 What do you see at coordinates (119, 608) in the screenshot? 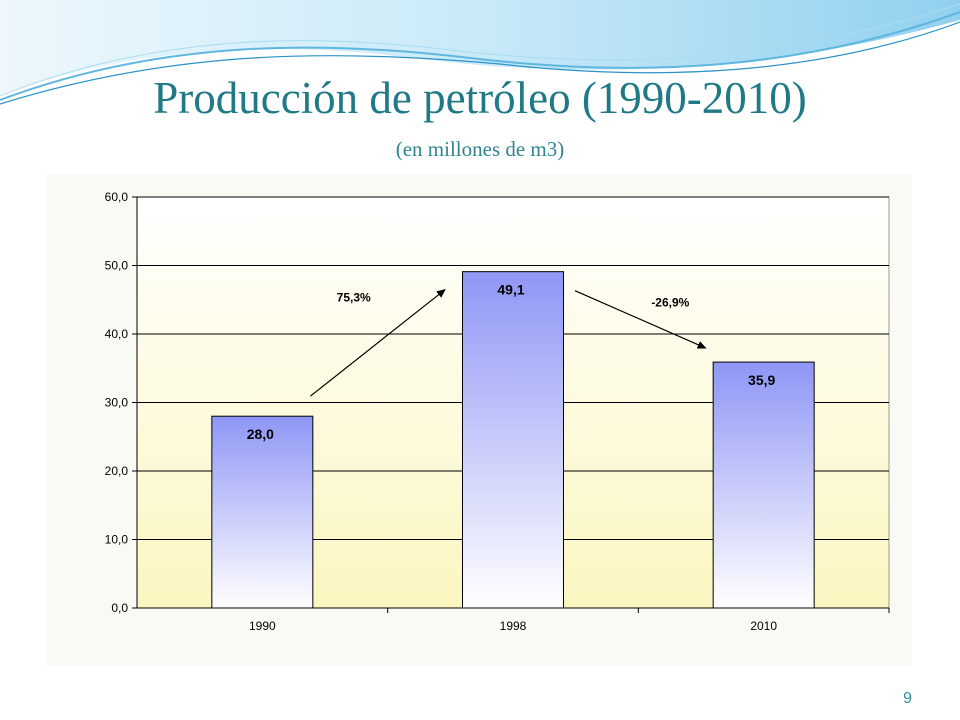
I see `y-tick-label: 0,0` at bounding box center [119, 608].